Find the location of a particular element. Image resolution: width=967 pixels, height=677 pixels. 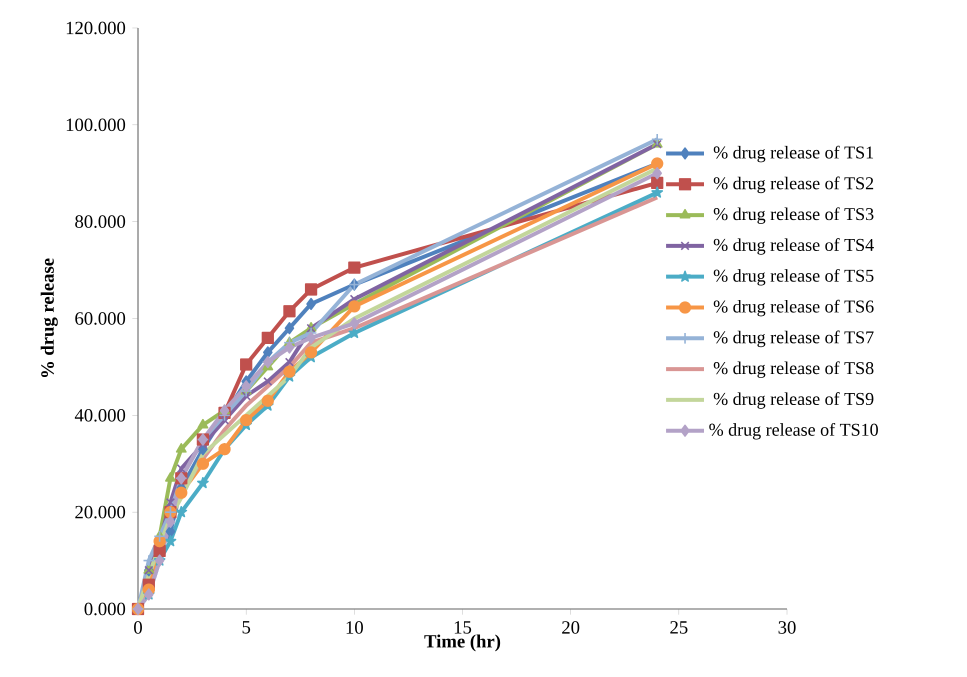

x-axis-title: Time (hr) is located at coordinates (462, 643).